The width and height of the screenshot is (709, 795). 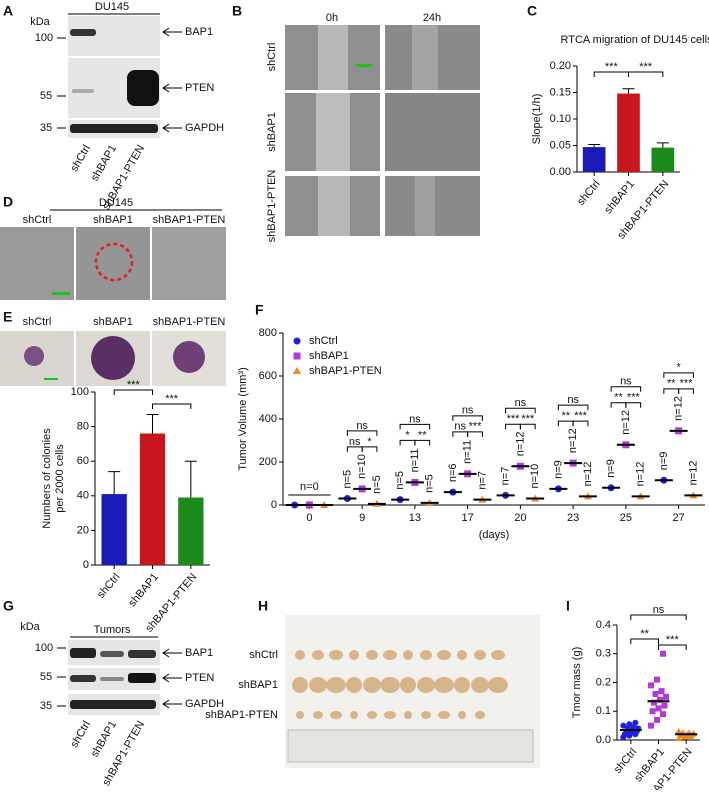 What do you see at coordinates (268, 333) in the screenshot?
I see `y-tick-label: 800` at bounding box center [268, 333].